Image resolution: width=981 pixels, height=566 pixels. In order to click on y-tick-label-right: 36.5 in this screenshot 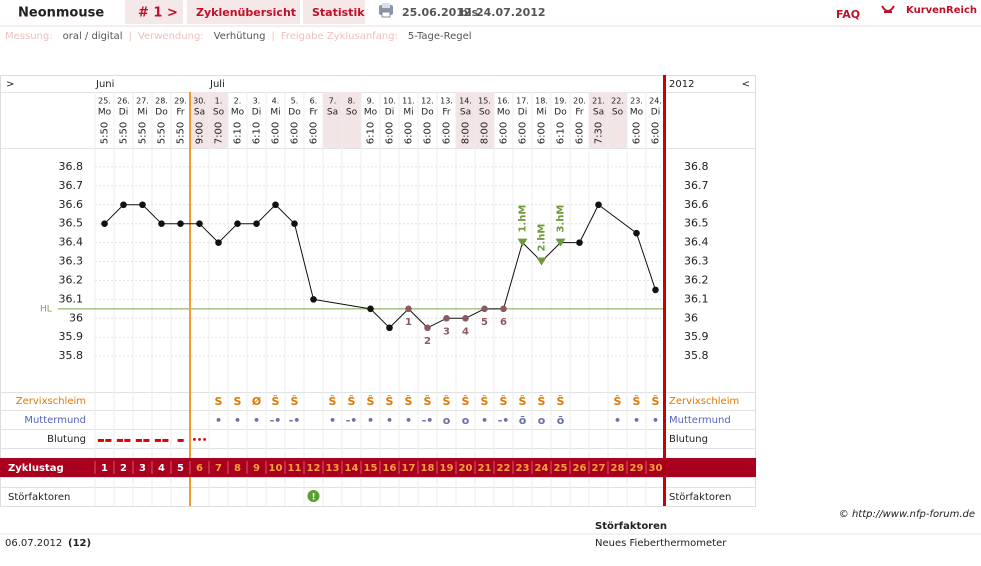, I will do `click(696, 223)`.